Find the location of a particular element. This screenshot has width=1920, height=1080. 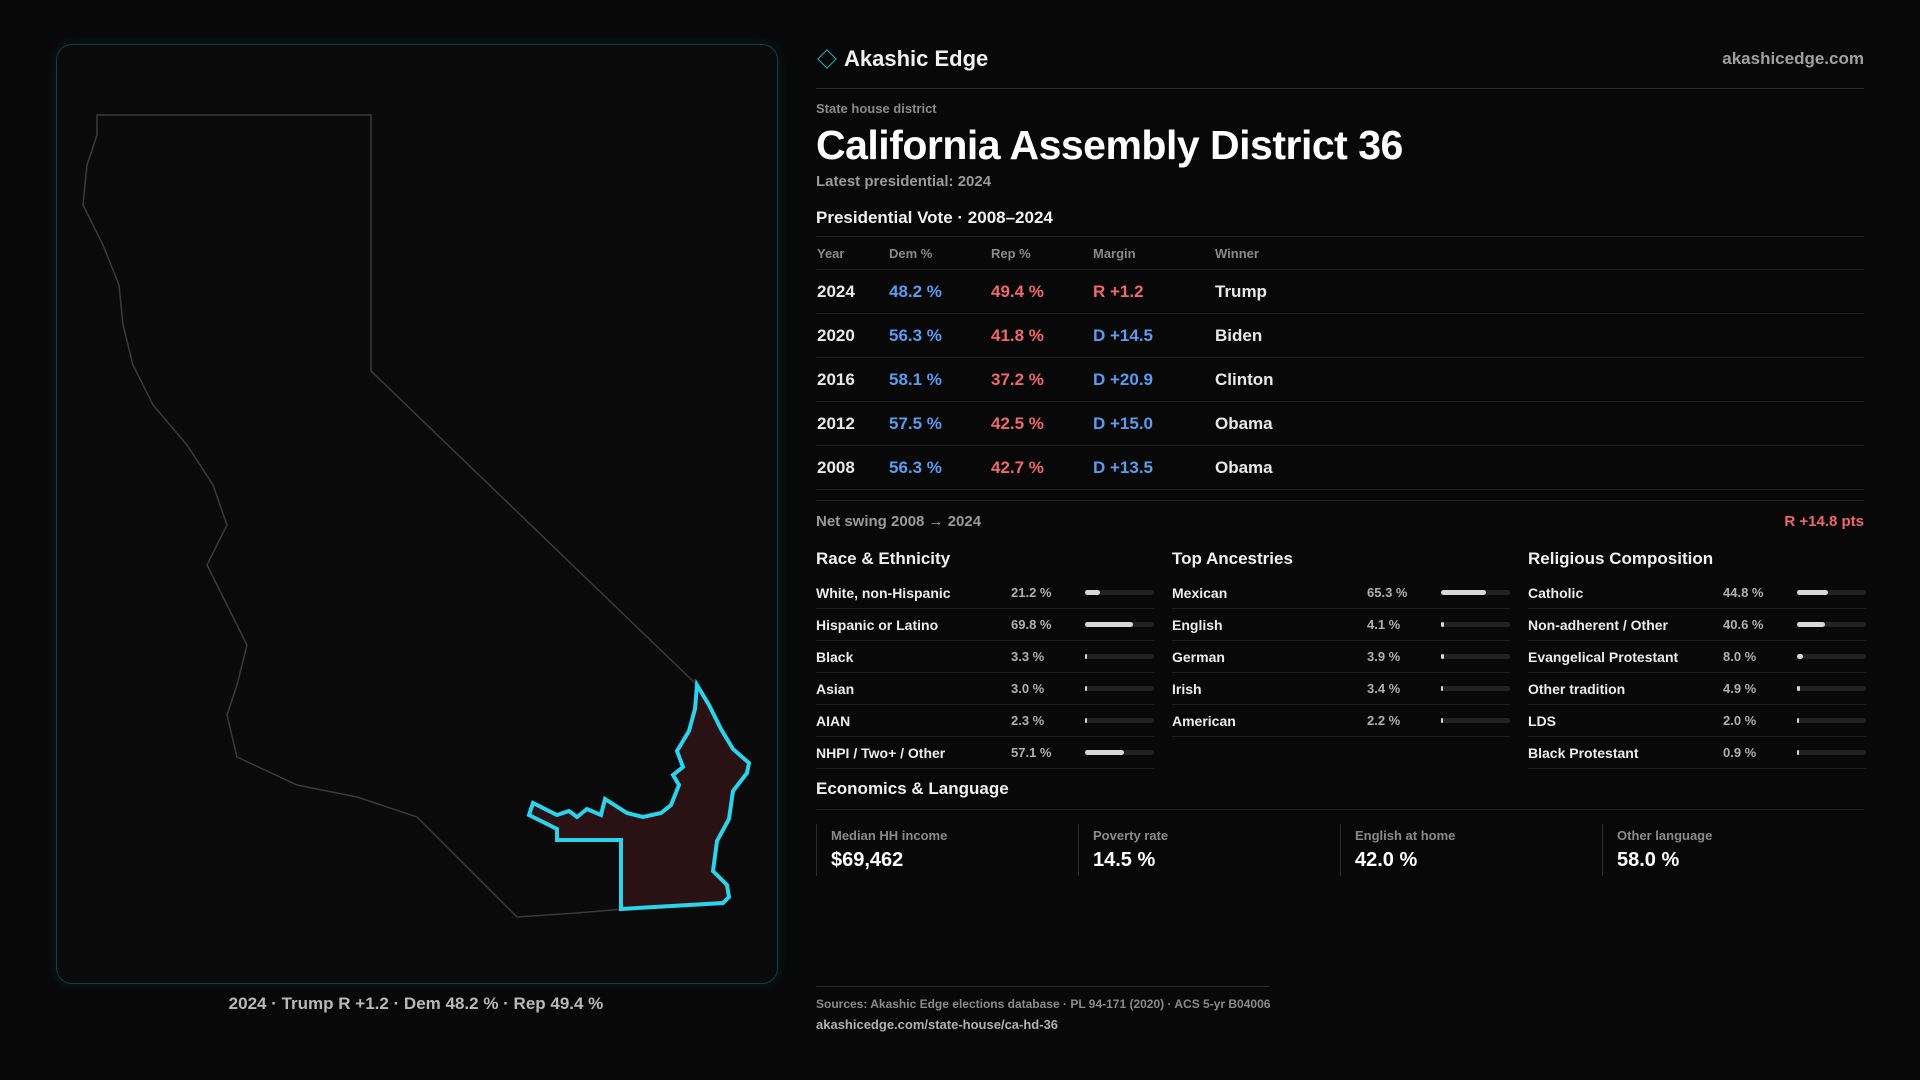

item-label: English is located at coordinates (1197, 624).